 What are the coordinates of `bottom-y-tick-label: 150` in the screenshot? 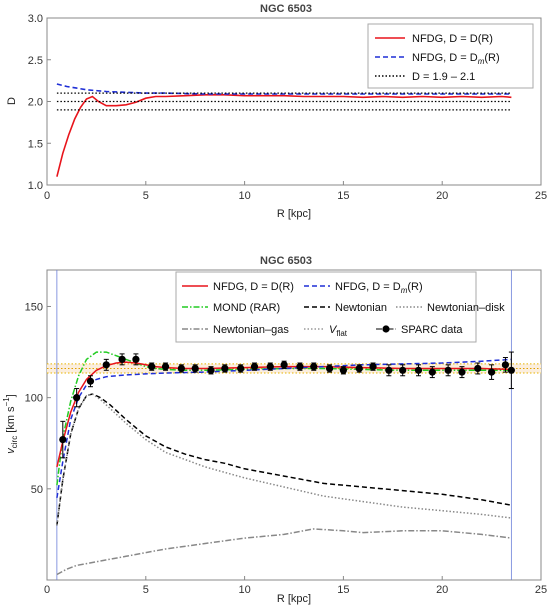 It's located at (34, 307).